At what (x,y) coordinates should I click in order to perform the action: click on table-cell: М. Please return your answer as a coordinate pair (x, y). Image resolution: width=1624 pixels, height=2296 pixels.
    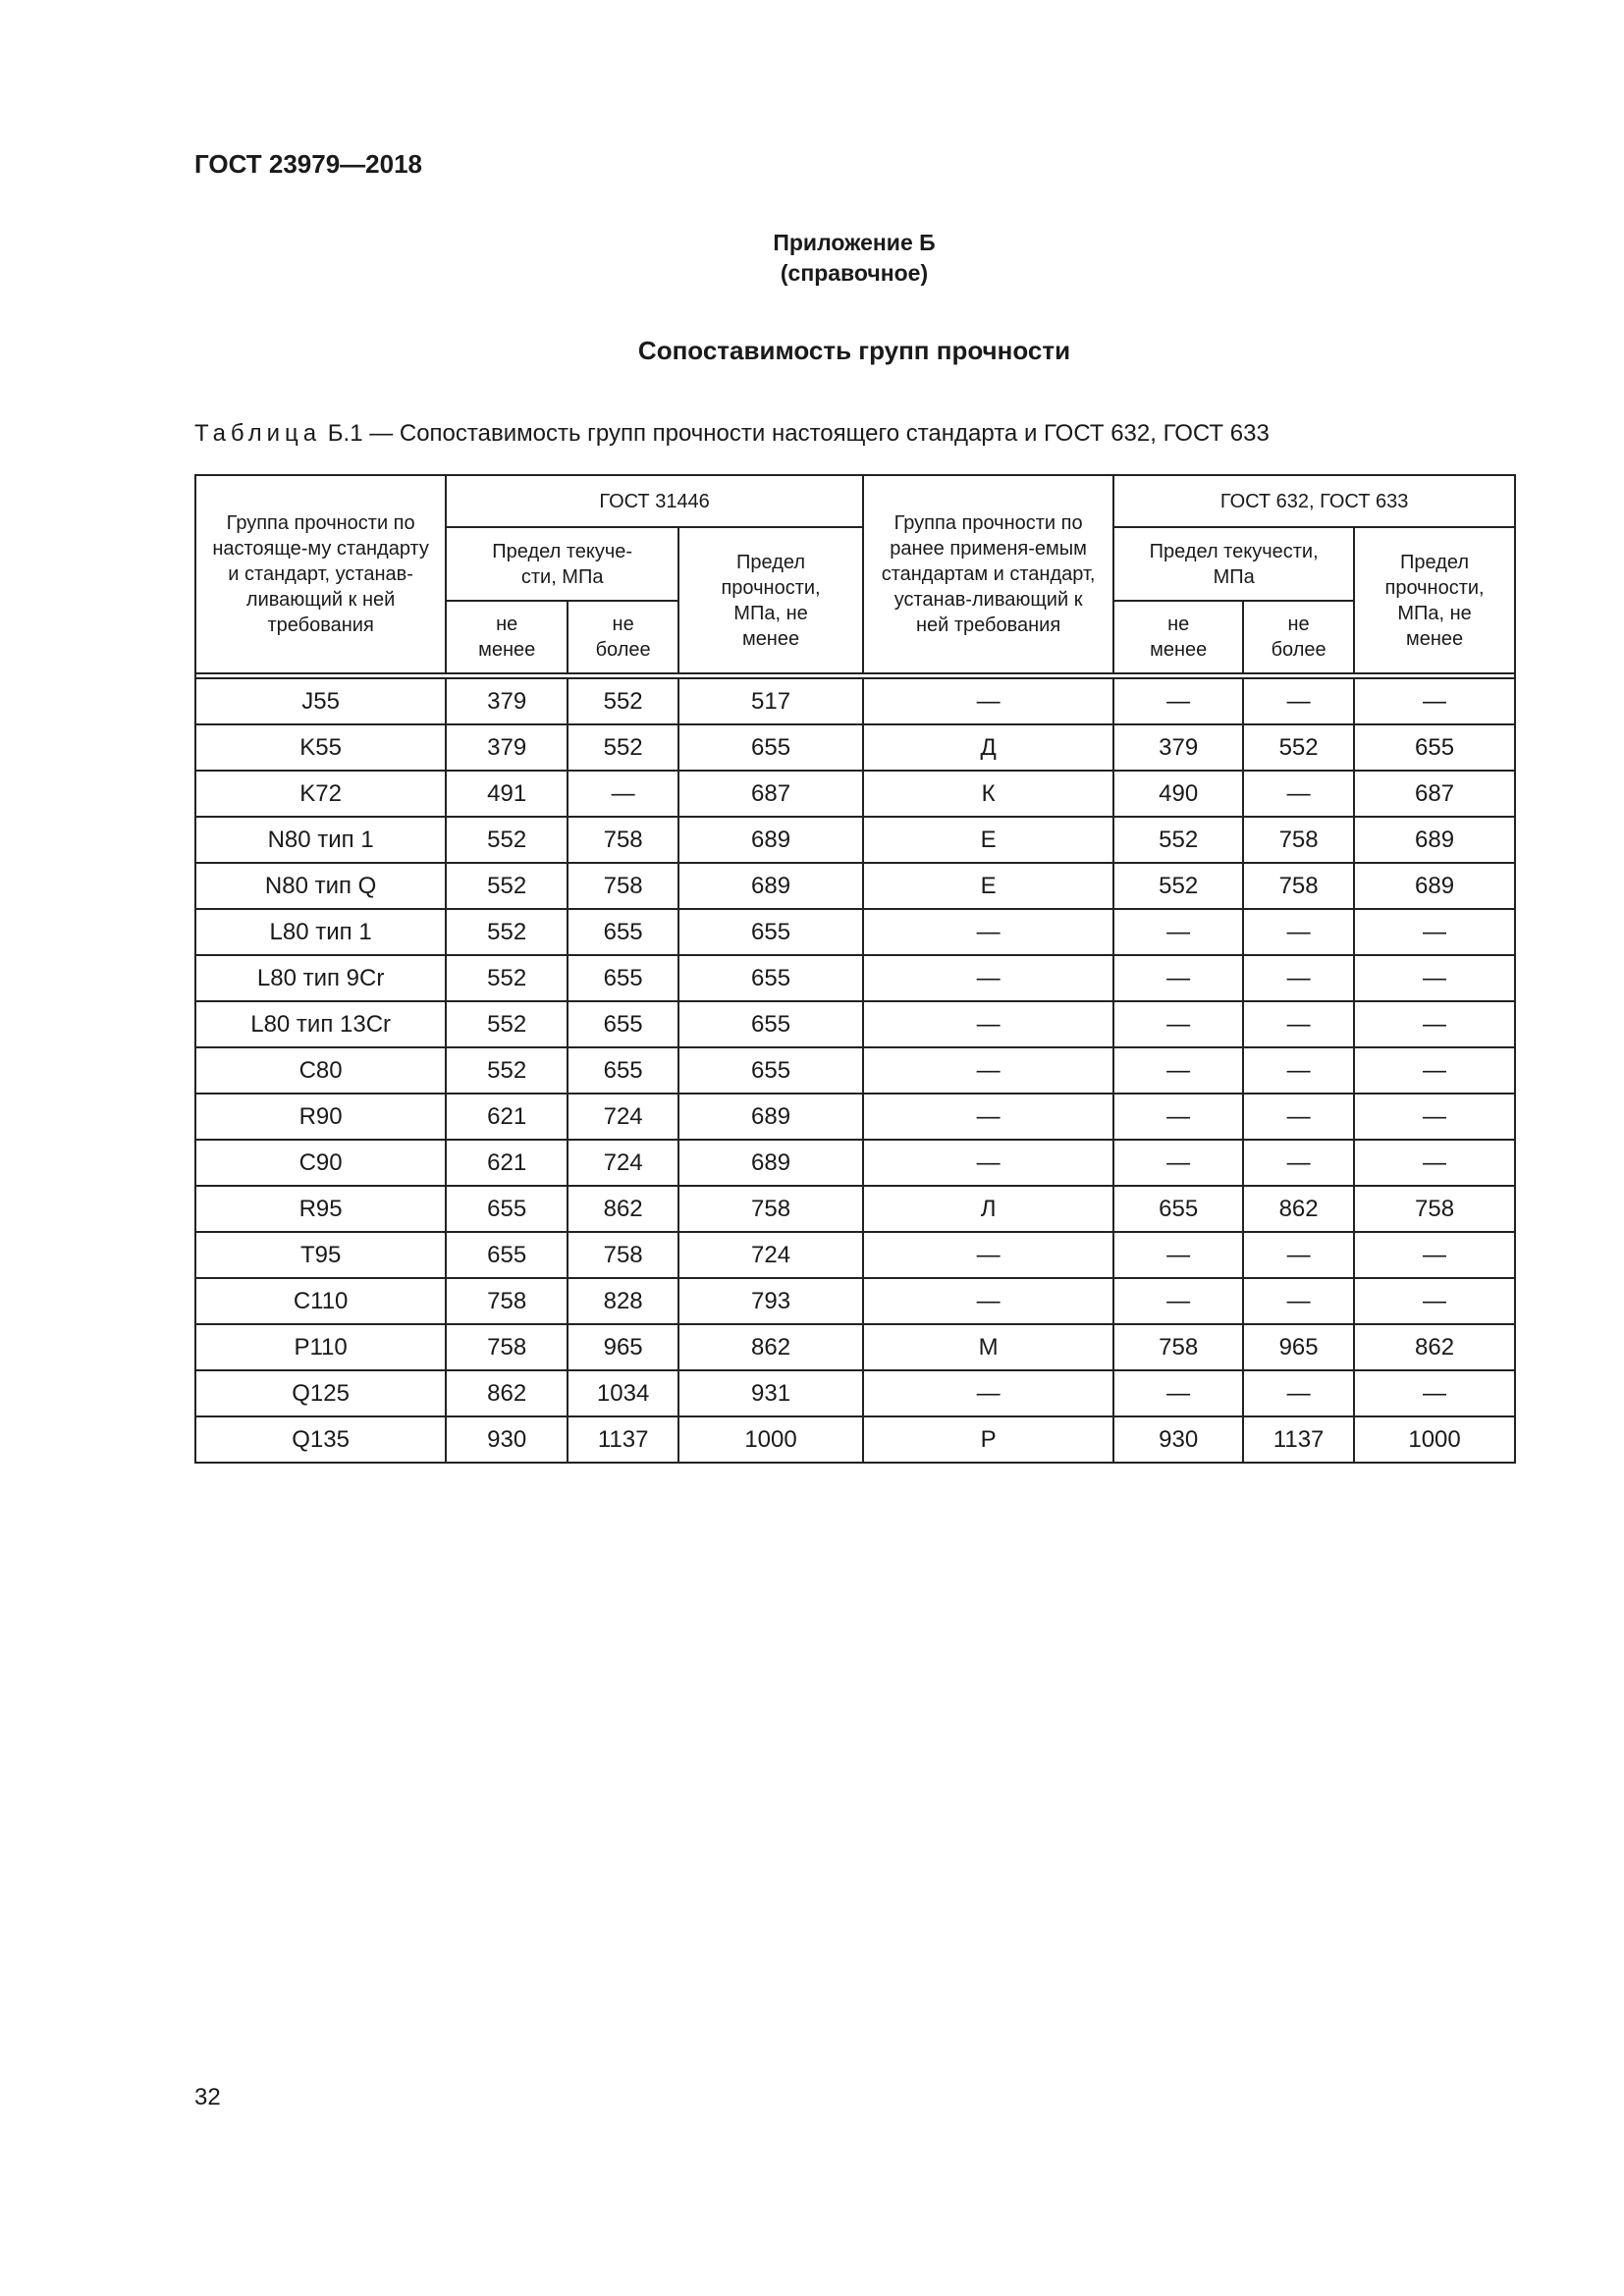
    Looking at the image, I should click on (988, 1347).